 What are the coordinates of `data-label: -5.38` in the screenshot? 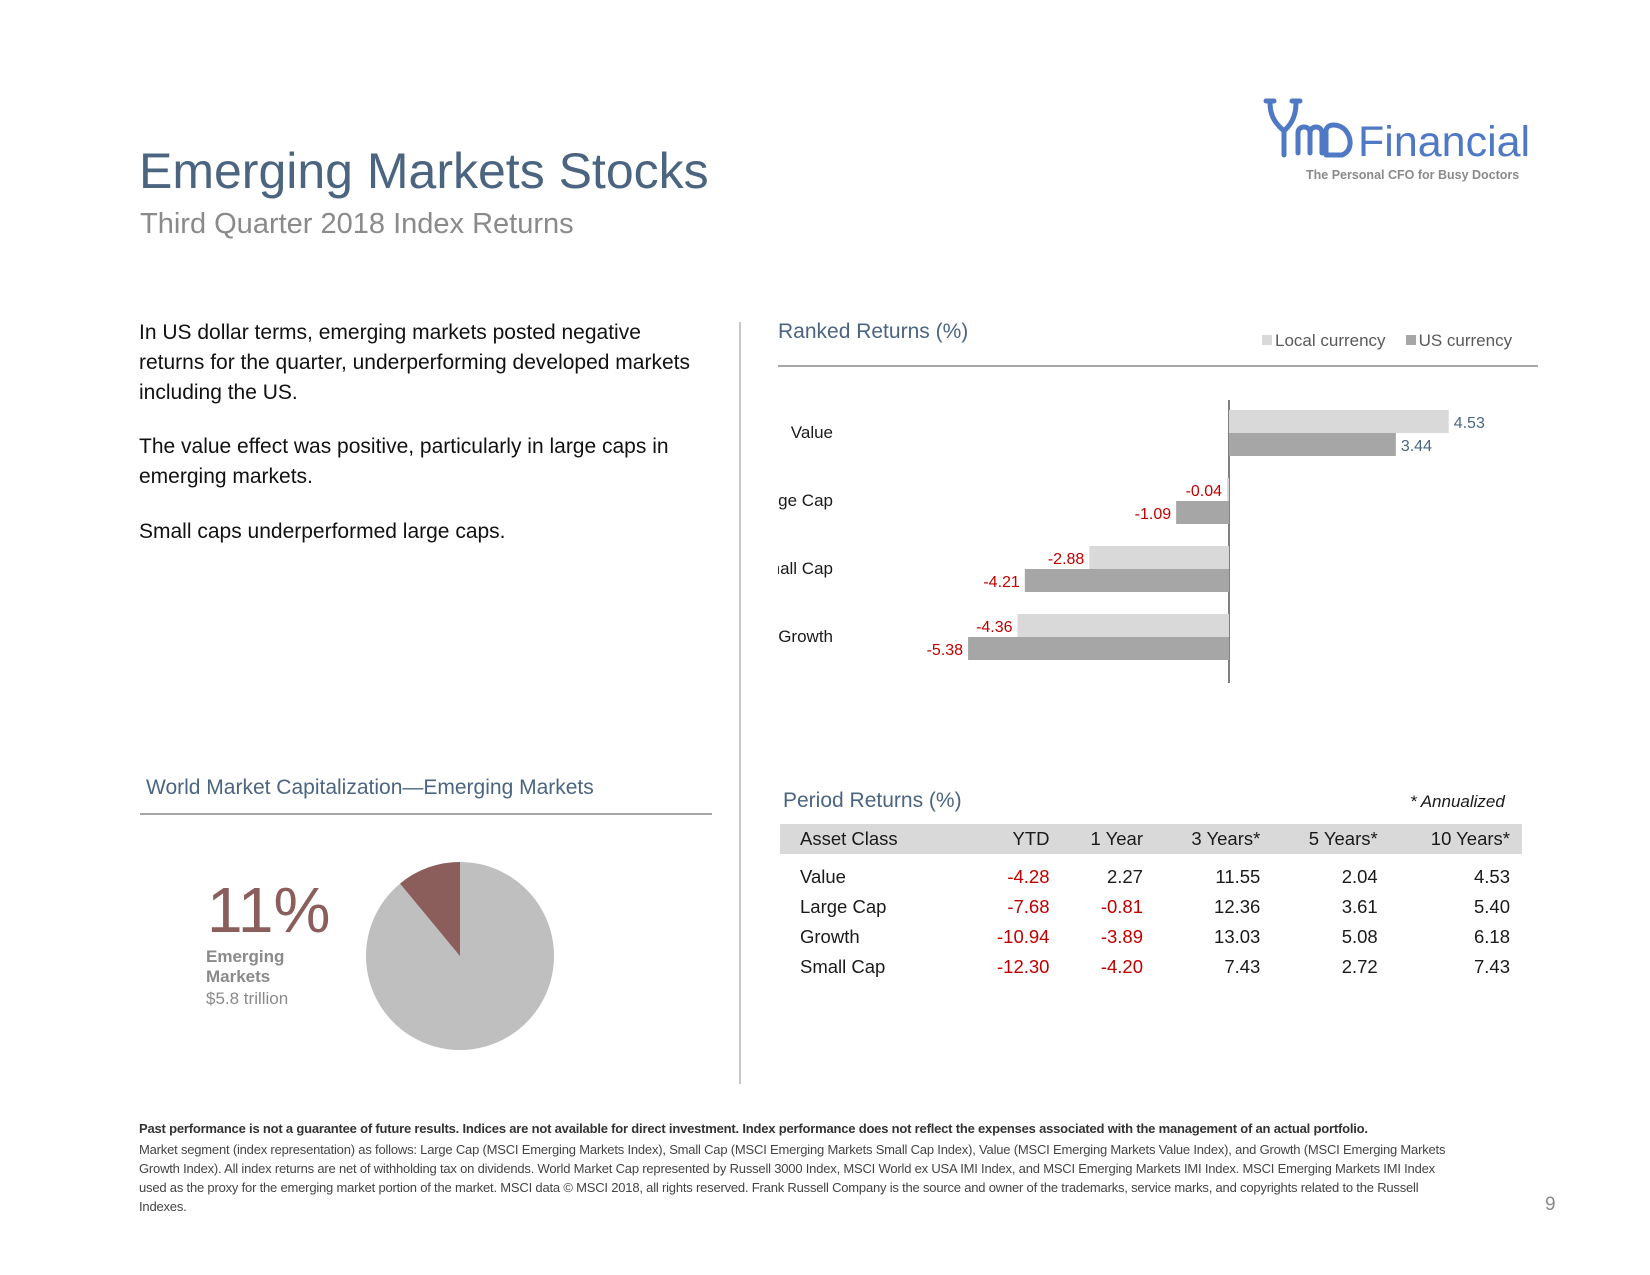 It's located at (945, 650).